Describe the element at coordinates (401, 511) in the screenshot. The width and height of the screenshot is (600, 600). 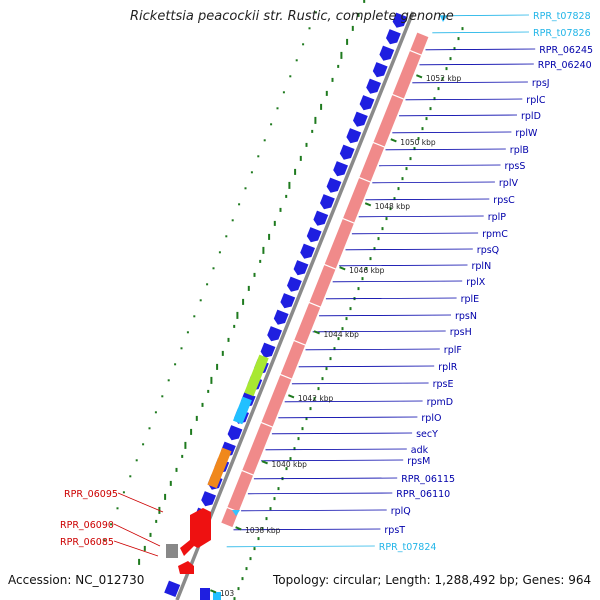
I see `gene-label-rplq: rplQ` at that location.